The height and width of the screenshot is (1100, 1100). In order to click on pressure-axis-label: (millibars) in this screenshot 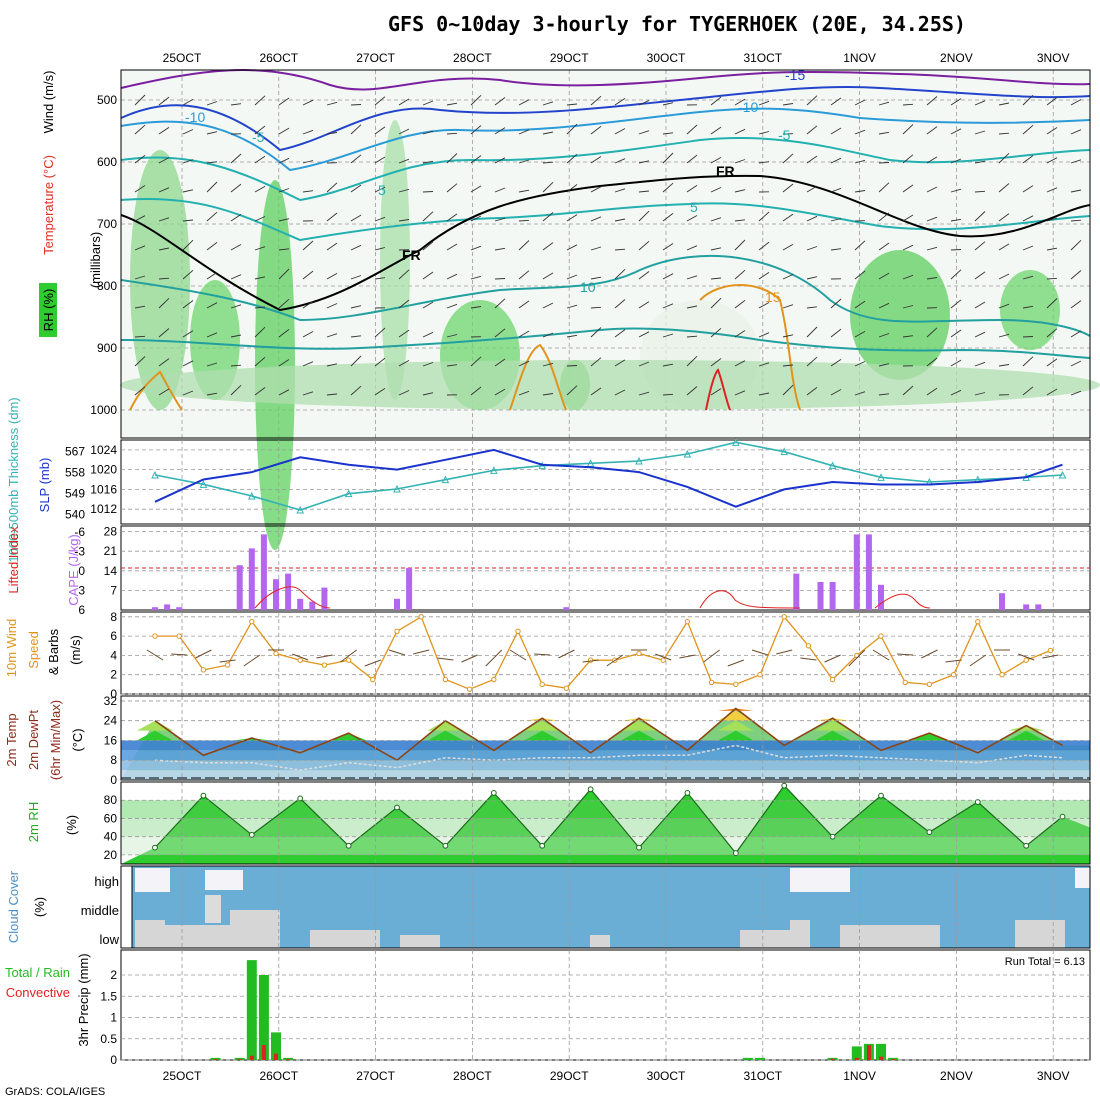, I will do `click(95, 260)`.